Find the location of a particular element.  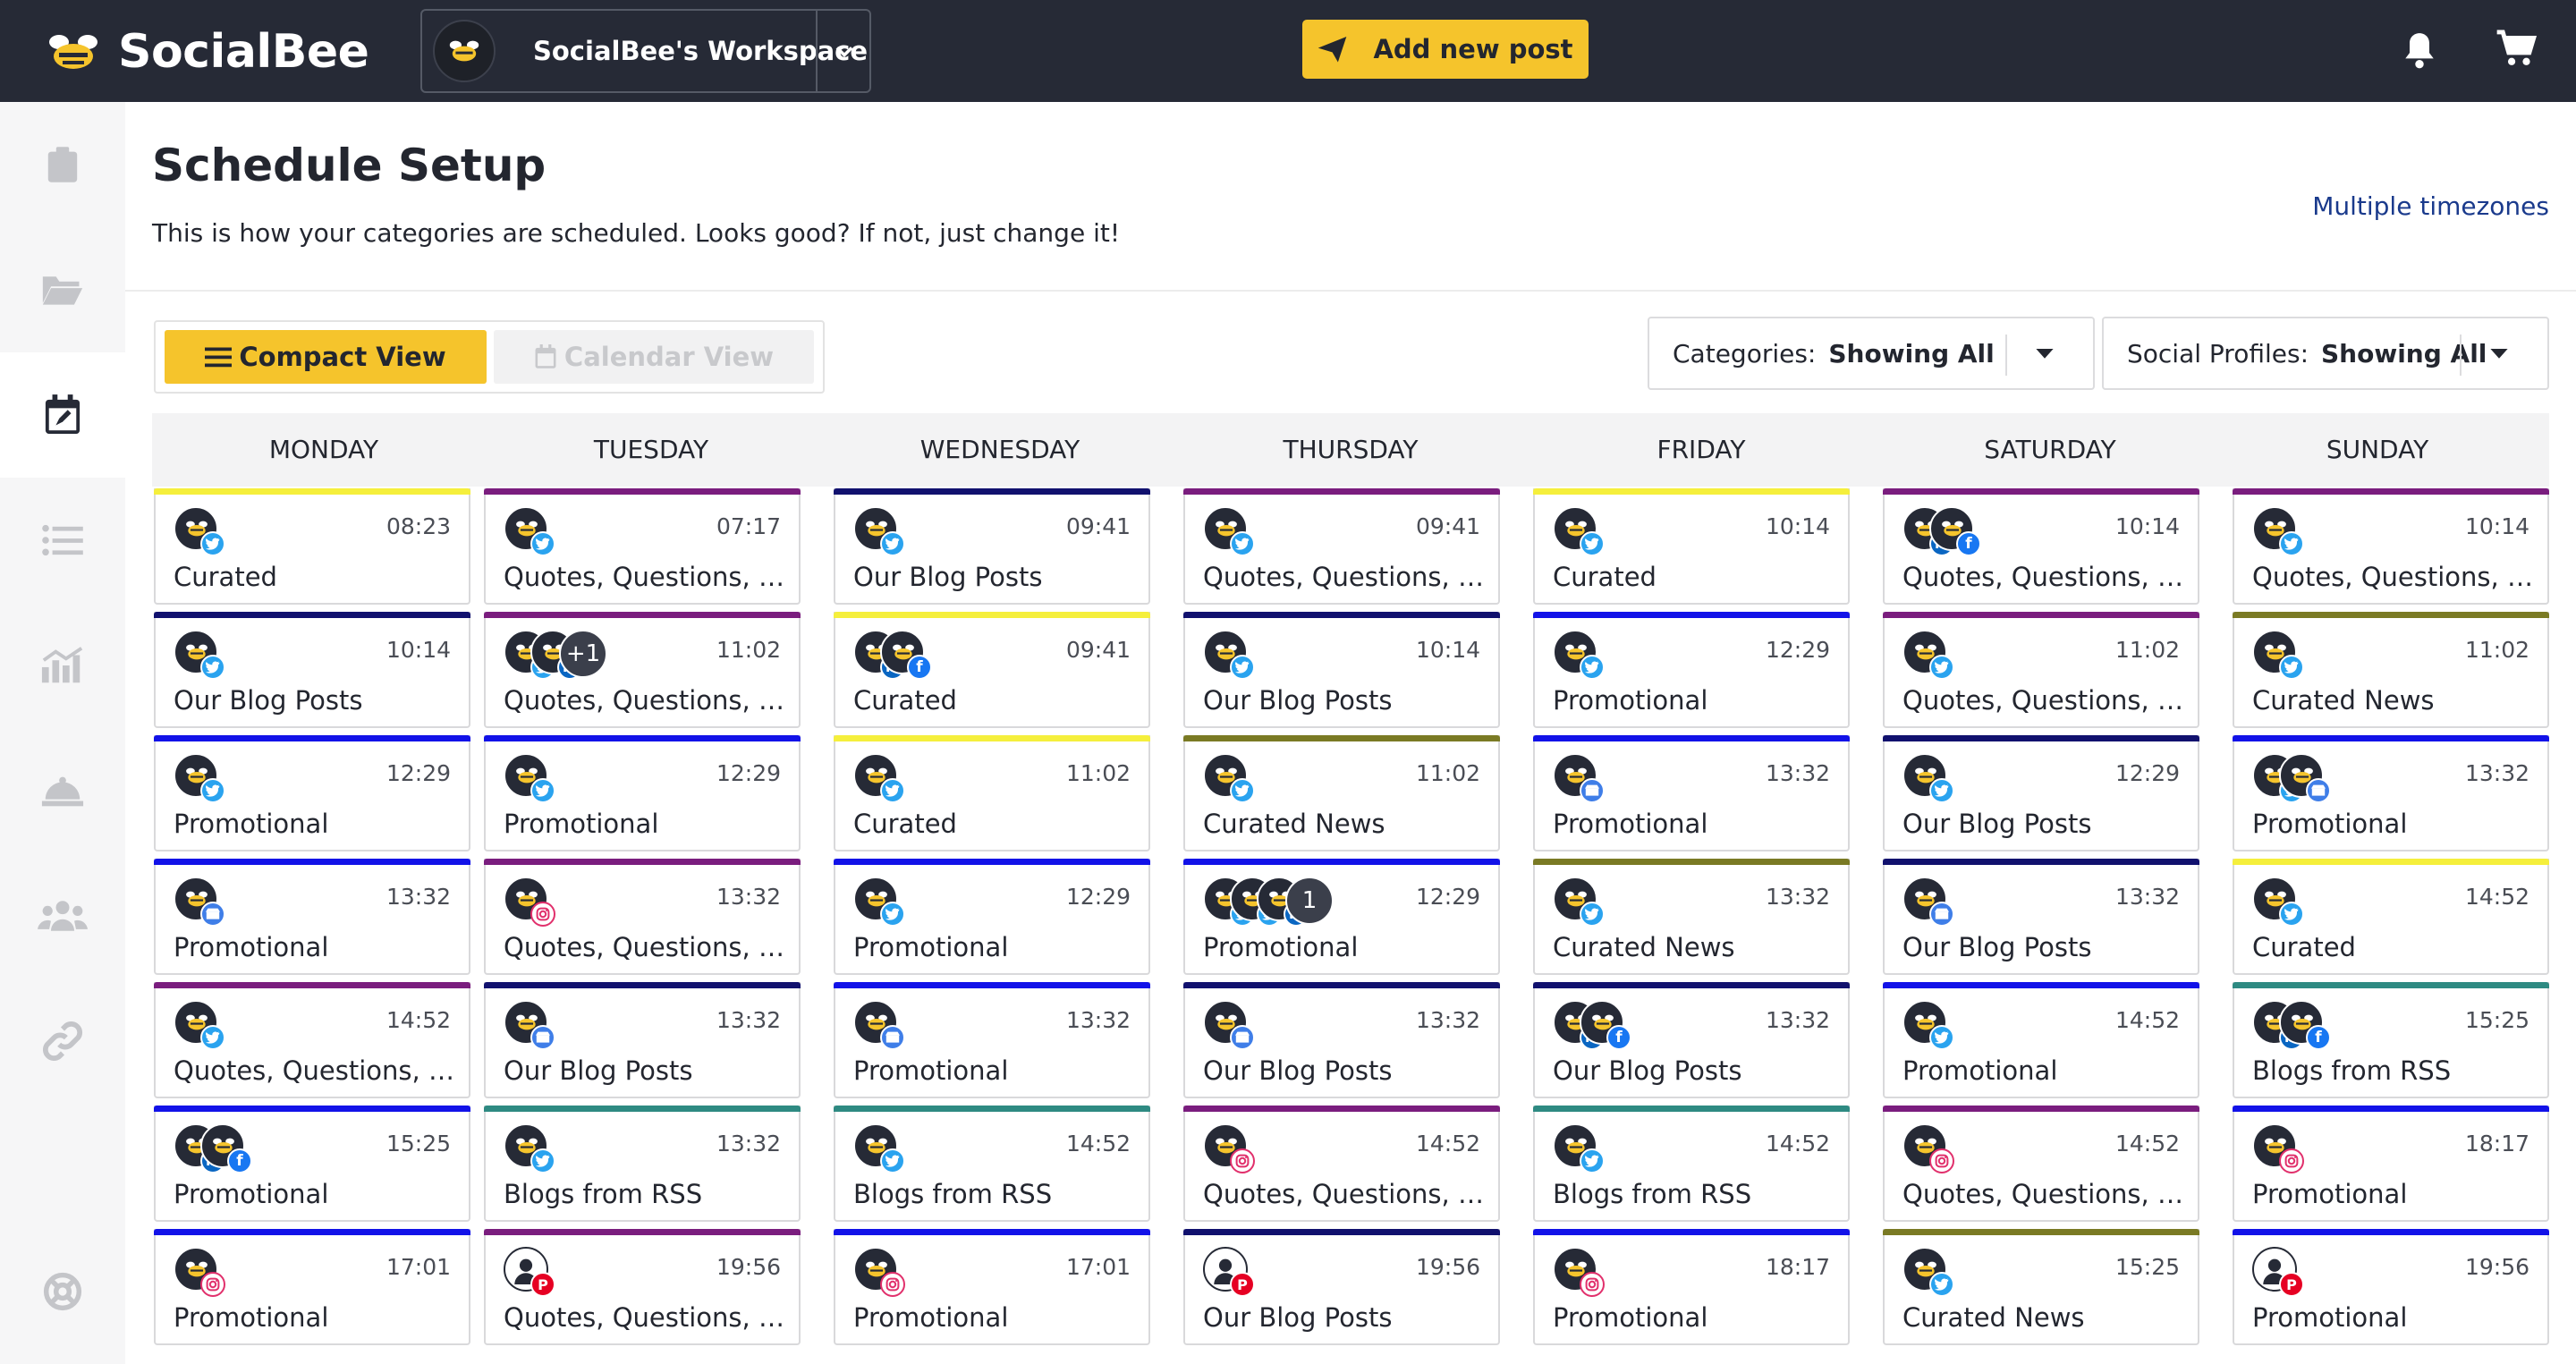

sidebar-item-concierge is located at coordinates (62, 790).